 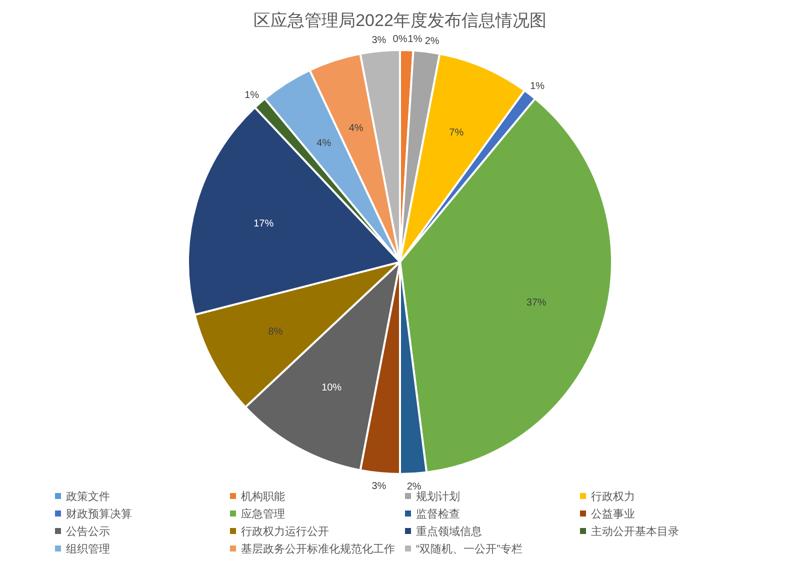 I want to click on legend-label: 政策文件, so click(x=88, y=496).